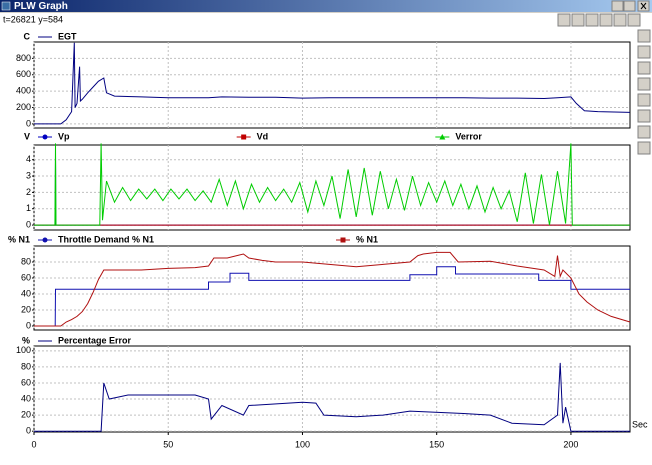 This screenshot has width=652, height=465. What do you see at coordinates (67, 36) in the screenshot?
I see `legend-label: EGT` at bounding box center [67, 36].